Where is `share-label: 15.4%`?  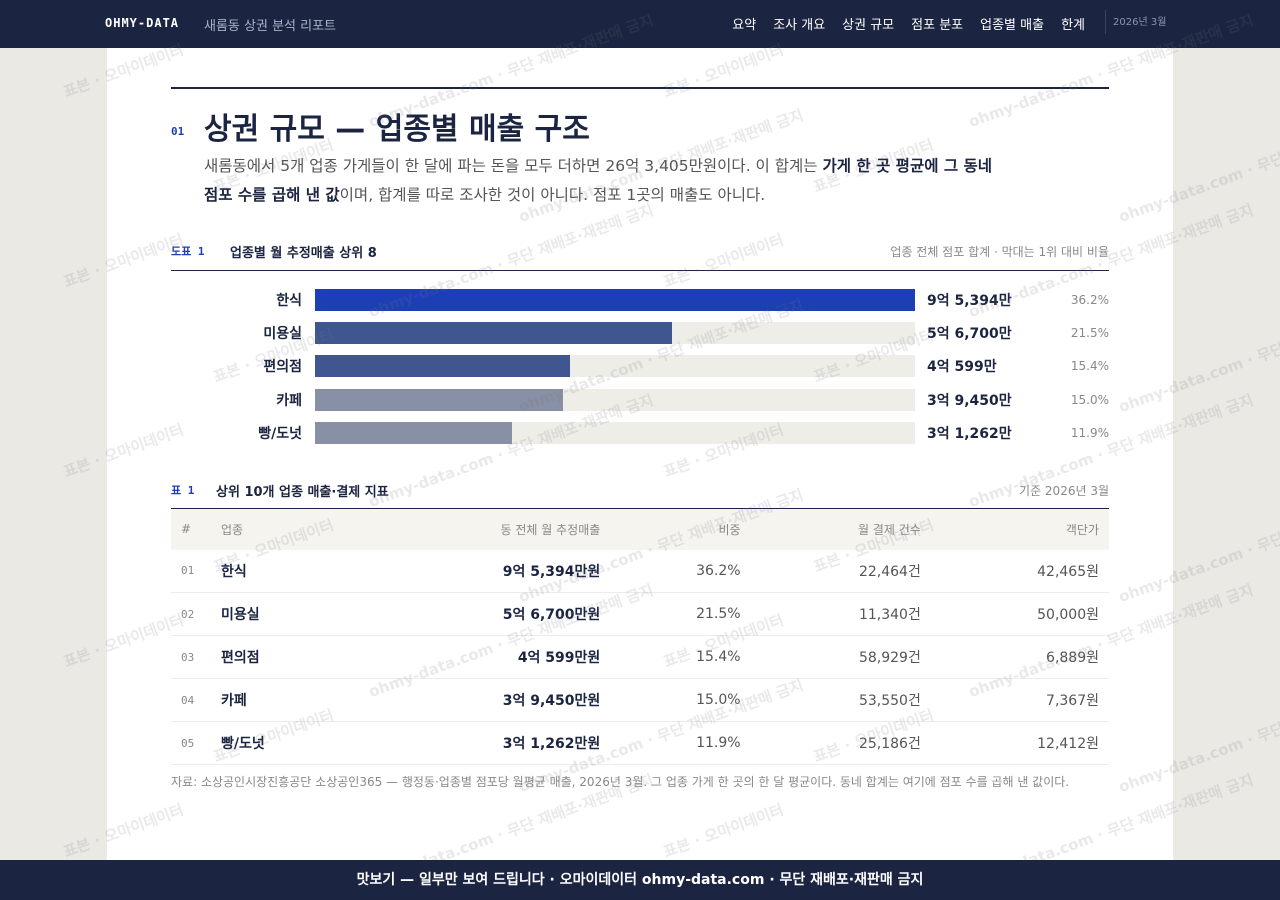 share-label: 15.4% is located at coordinates (1089, 366).